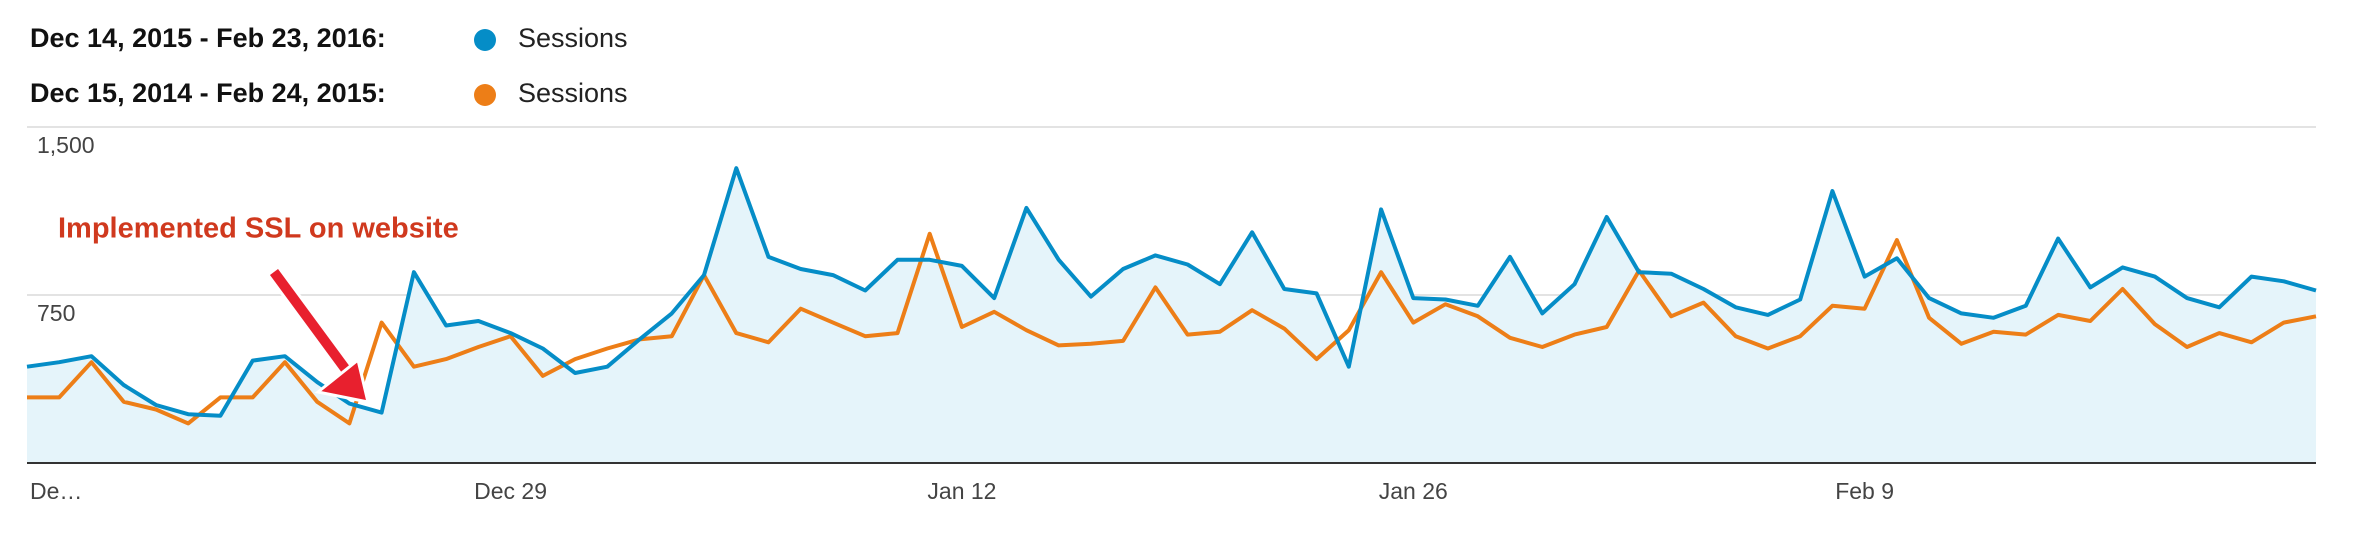  Describe the element at coordinates (208, 93) in the screenshot. I see `legend-period: Dec 15, 2014 - Feb 24, 2015:` at that location.